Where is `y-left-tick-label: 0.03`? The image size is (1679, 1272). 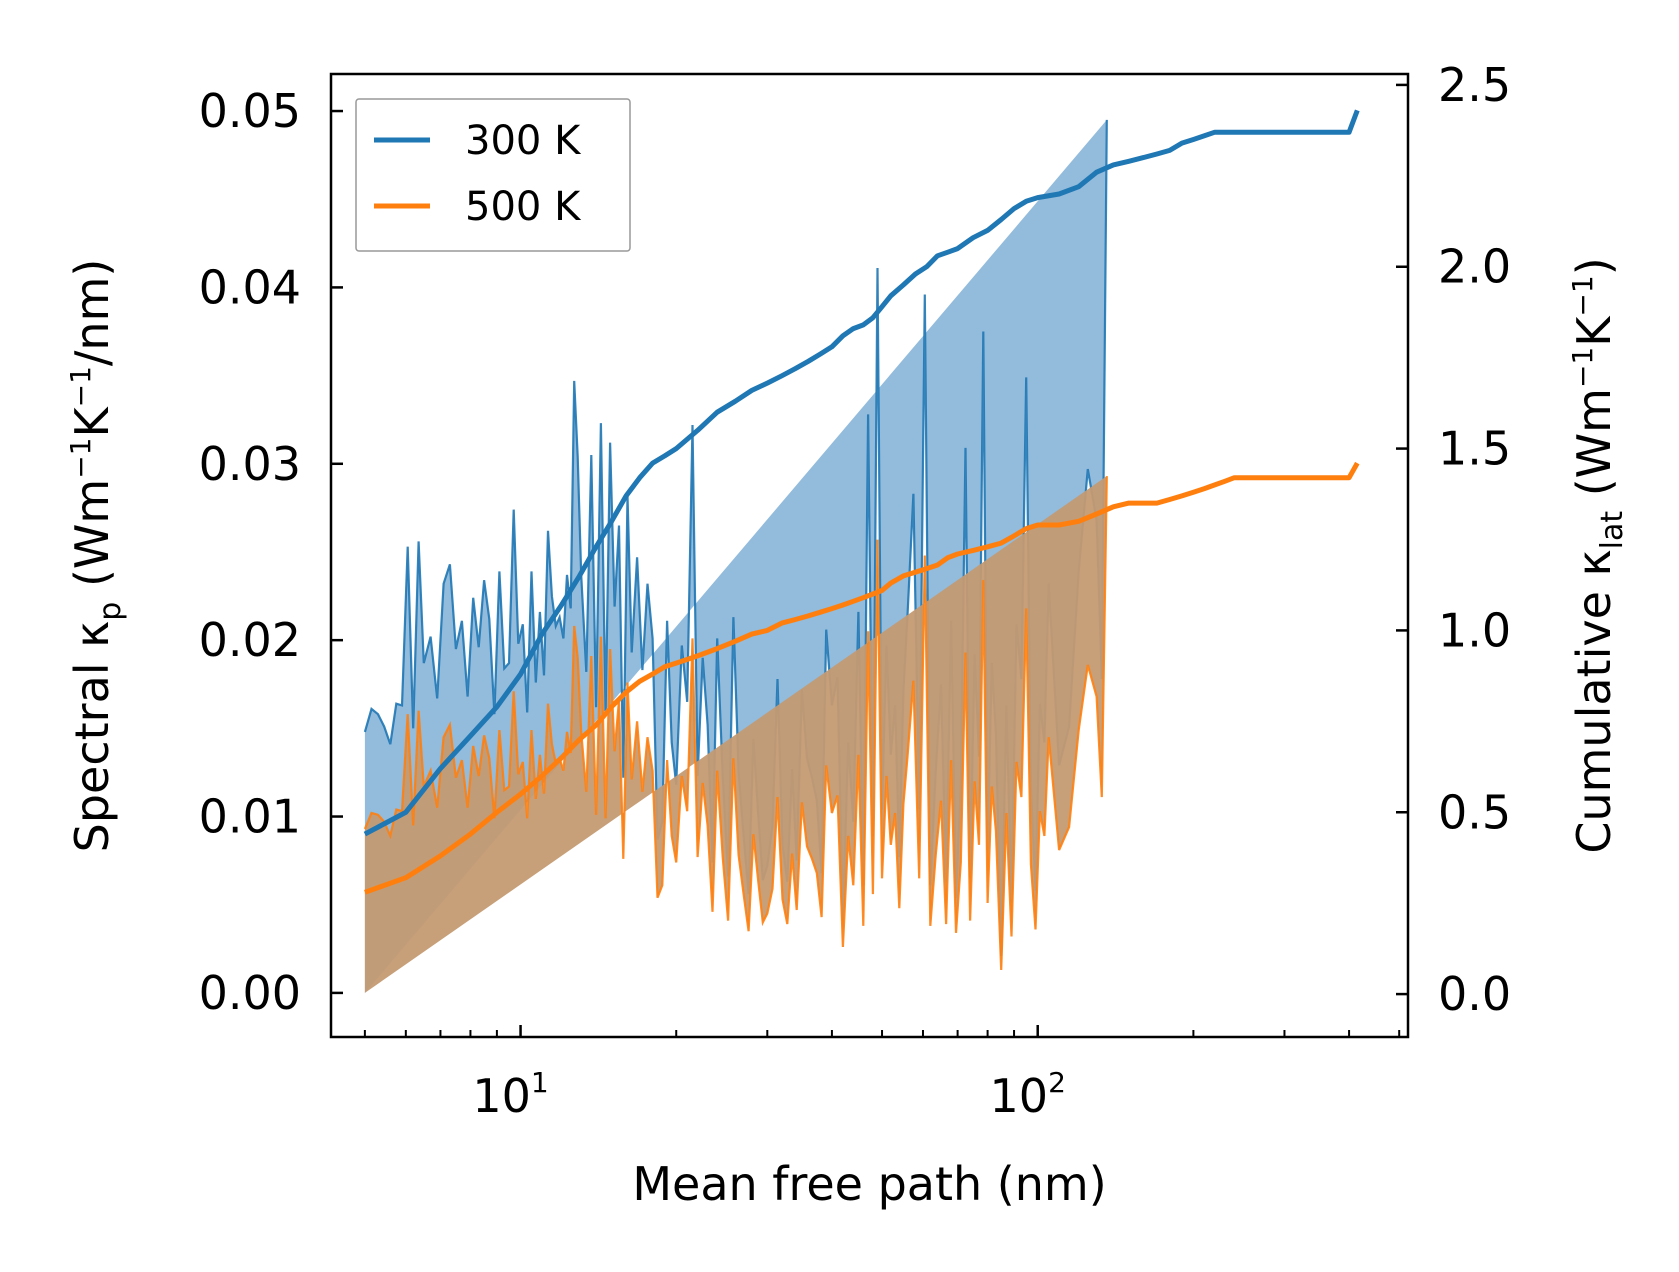 y-left-tick-label: 0.03 is located at coordinates (250, 464).